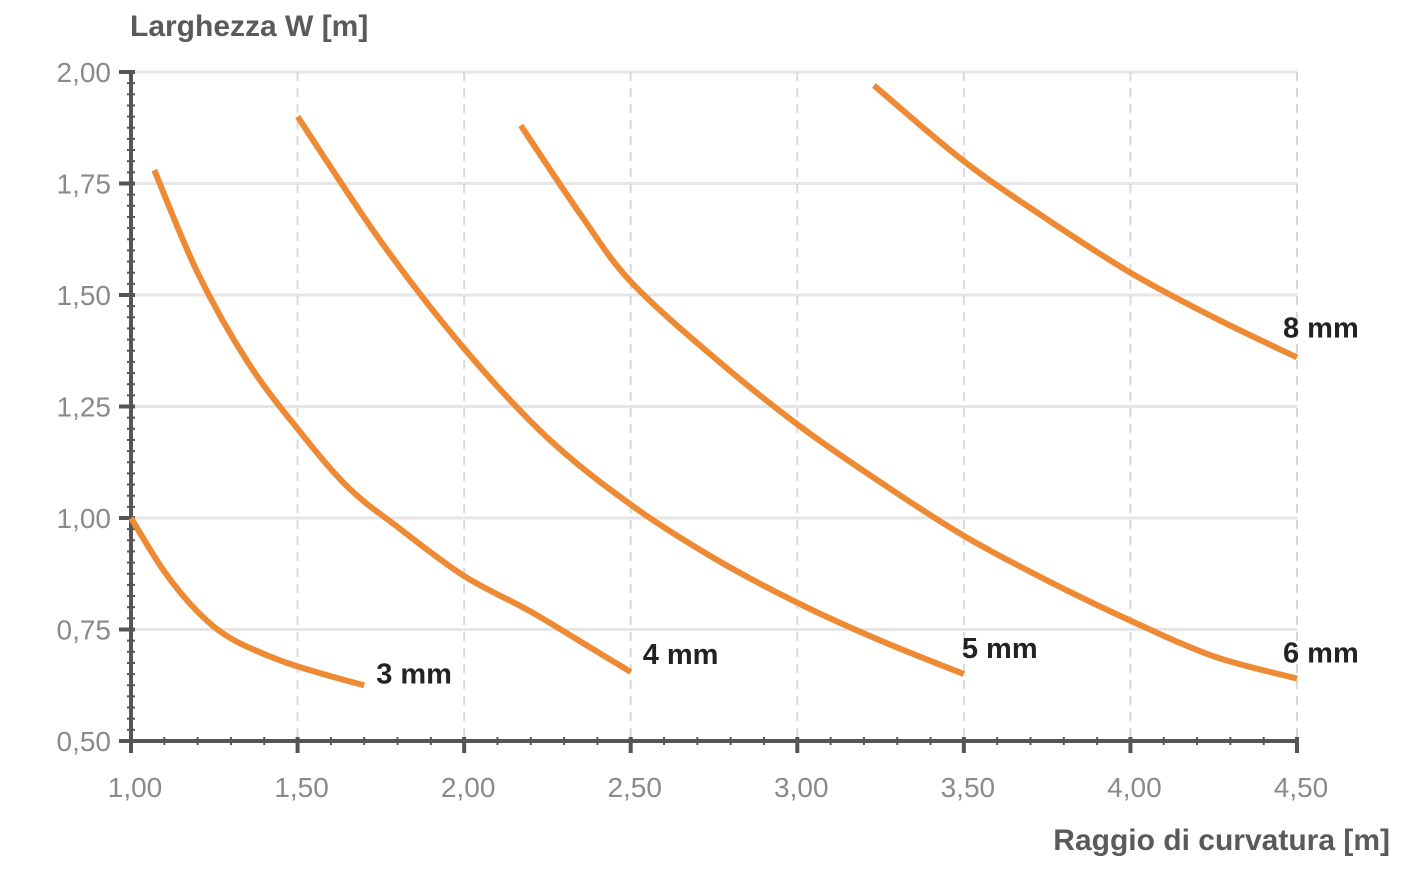  I want to click on series-label: 4 mm, so click(681, 655).